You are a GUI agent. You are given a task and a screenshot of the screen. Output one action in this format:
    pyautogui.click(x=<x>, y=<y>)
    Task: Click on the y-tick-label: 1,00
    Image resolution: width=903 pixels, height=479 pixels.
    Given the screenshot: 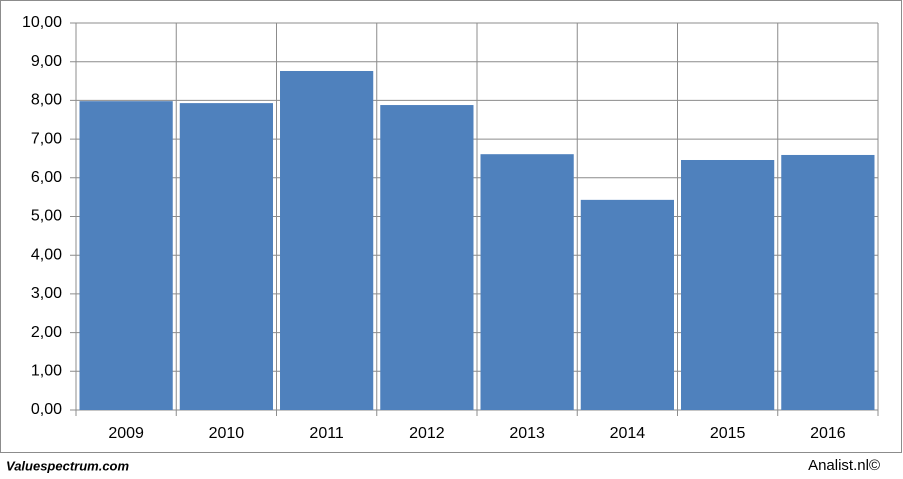 What is the action you would take?
    pyautogui.click(x=46, y=371)
    